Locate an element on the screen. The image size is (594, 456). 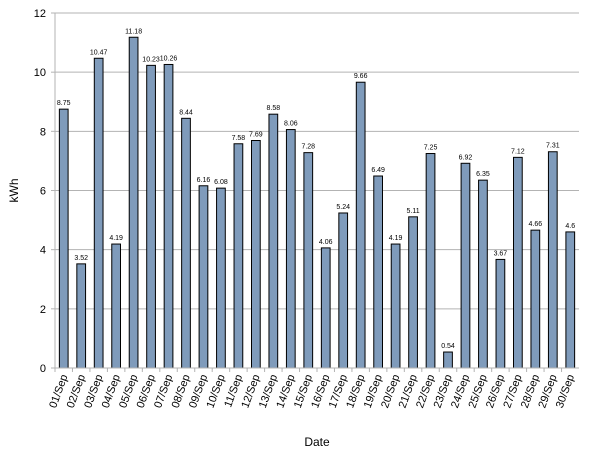
data-label: 6.08 is located at coordinates (221, 182).